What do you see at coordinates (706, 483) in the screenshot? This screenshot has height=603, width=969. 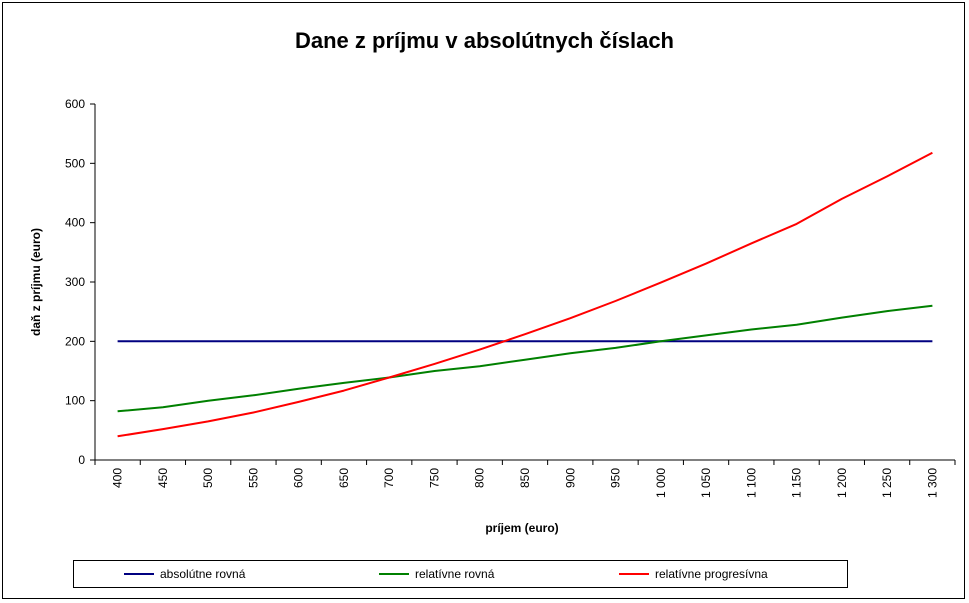 I see `x-tick-label: 1 050` at bounding box center [706, 483].